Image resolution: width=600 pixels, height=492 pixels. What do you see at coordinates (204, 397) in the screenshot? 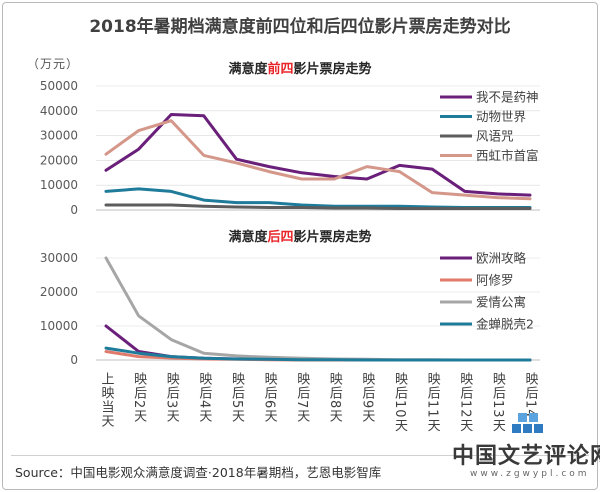
I see `x-tick-label: 映后4天` at bounding box center [204, 397].